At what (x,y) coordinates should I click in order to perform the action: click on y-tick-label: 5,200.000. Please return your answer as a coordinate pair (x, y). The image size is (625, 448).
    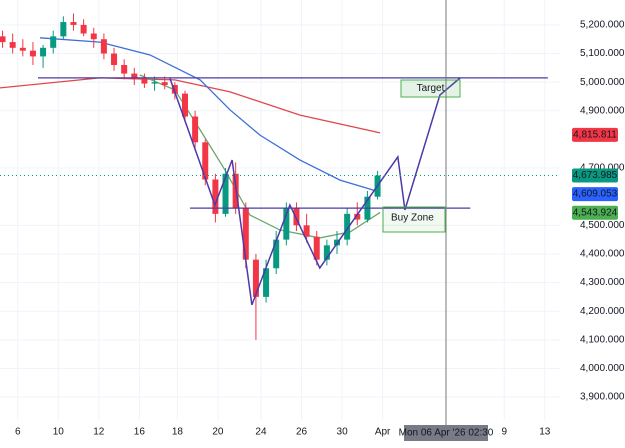
    Looking at the image, I should click on (602, 25).